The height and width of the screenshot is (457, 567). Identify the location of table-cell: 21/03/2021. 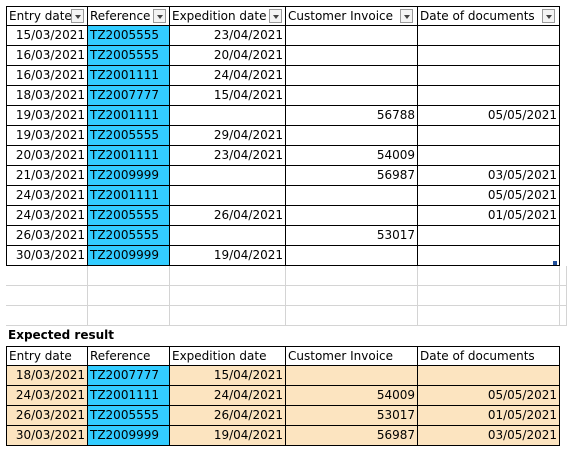
(47, 176).